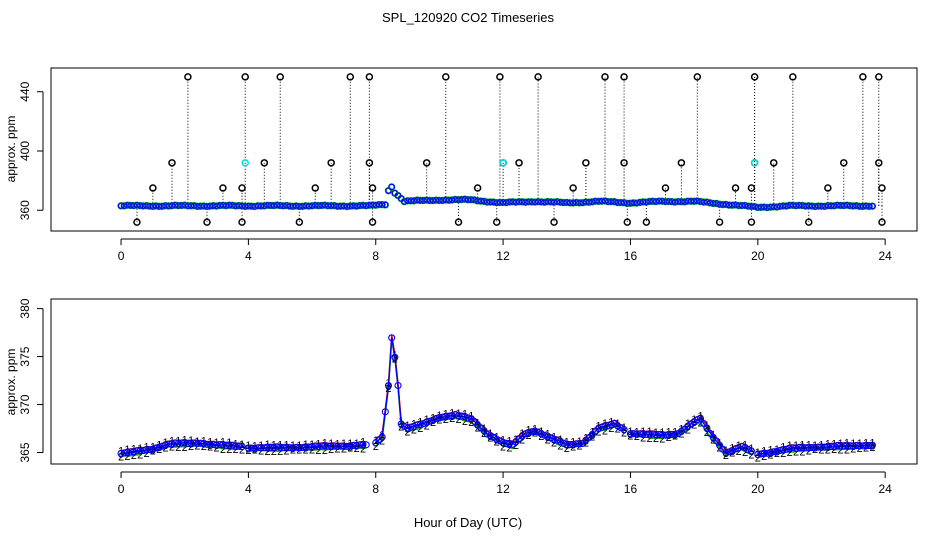  What do you see at coordinates (885, 256) in the screenshot?
I see `x-tick-label: 24` at bounding box center [885, 256].